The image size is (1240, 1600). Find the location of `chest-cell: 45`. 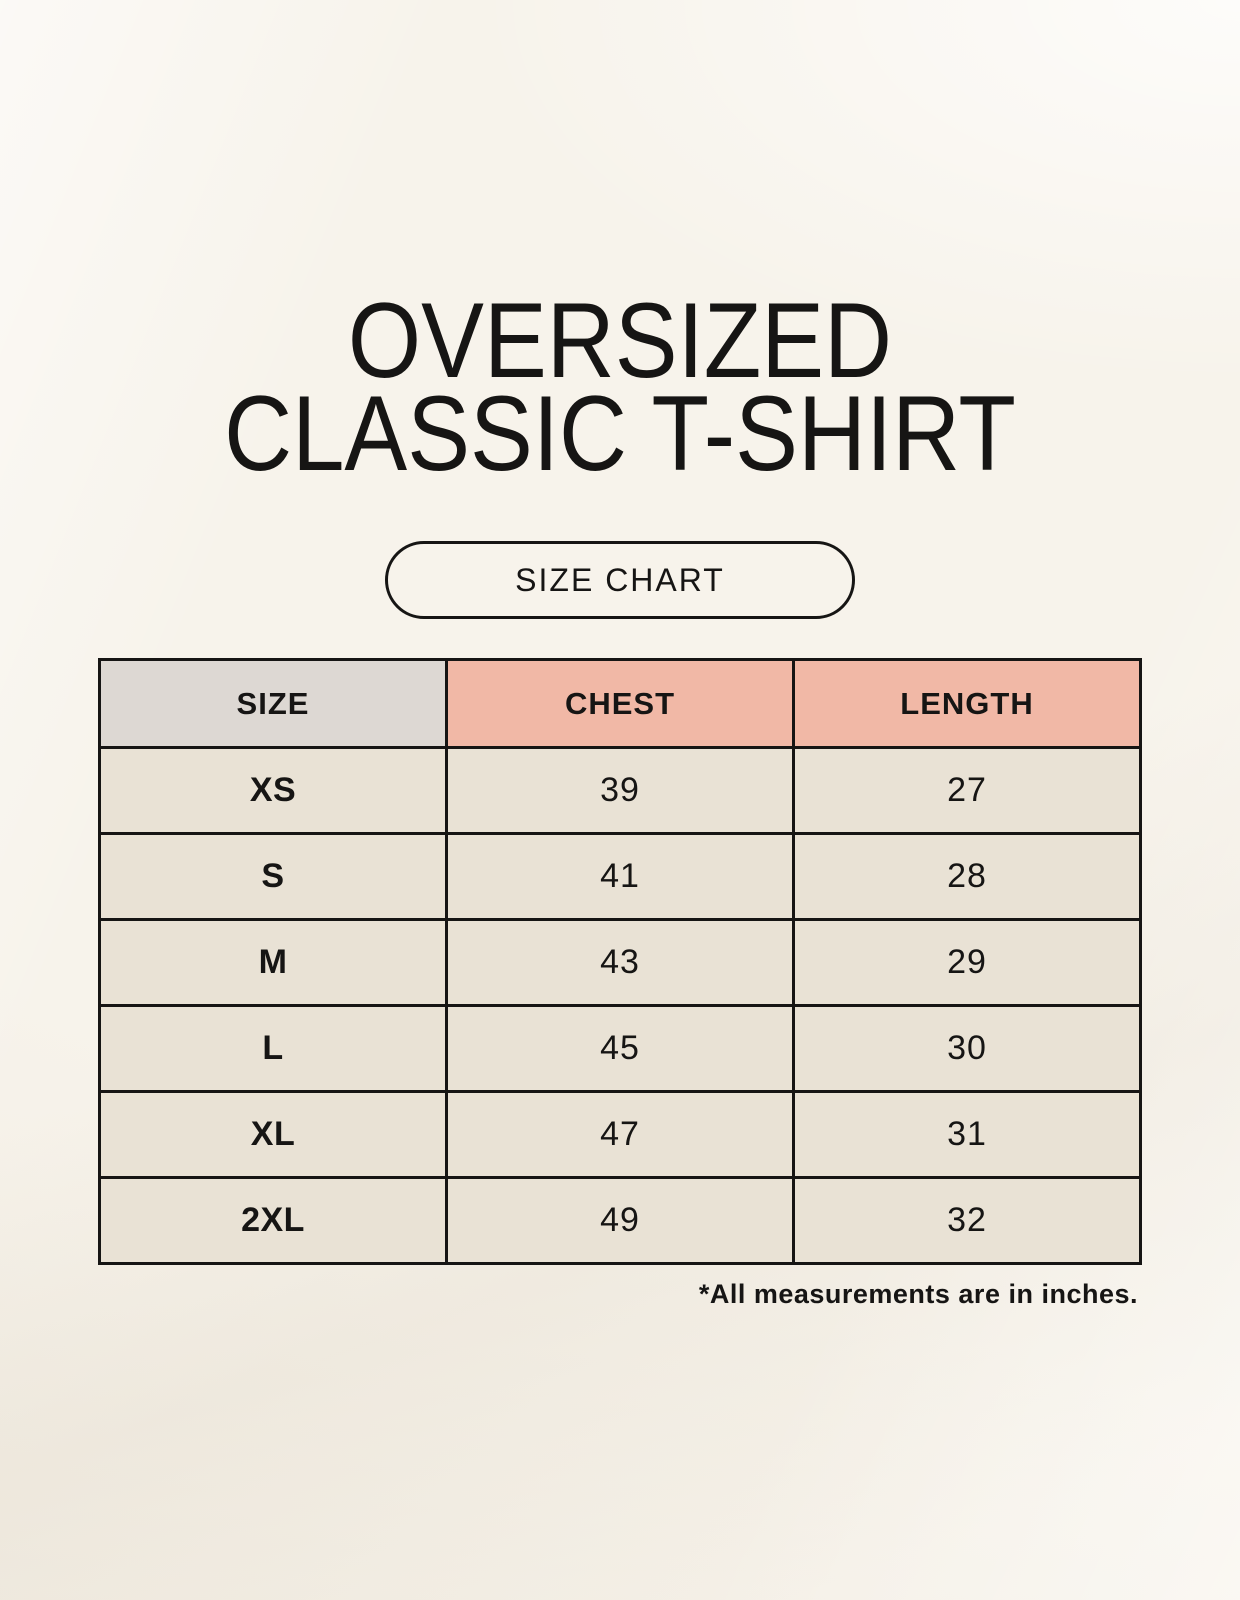

chest-cell: 45 is located at coordinates (620, 1048).